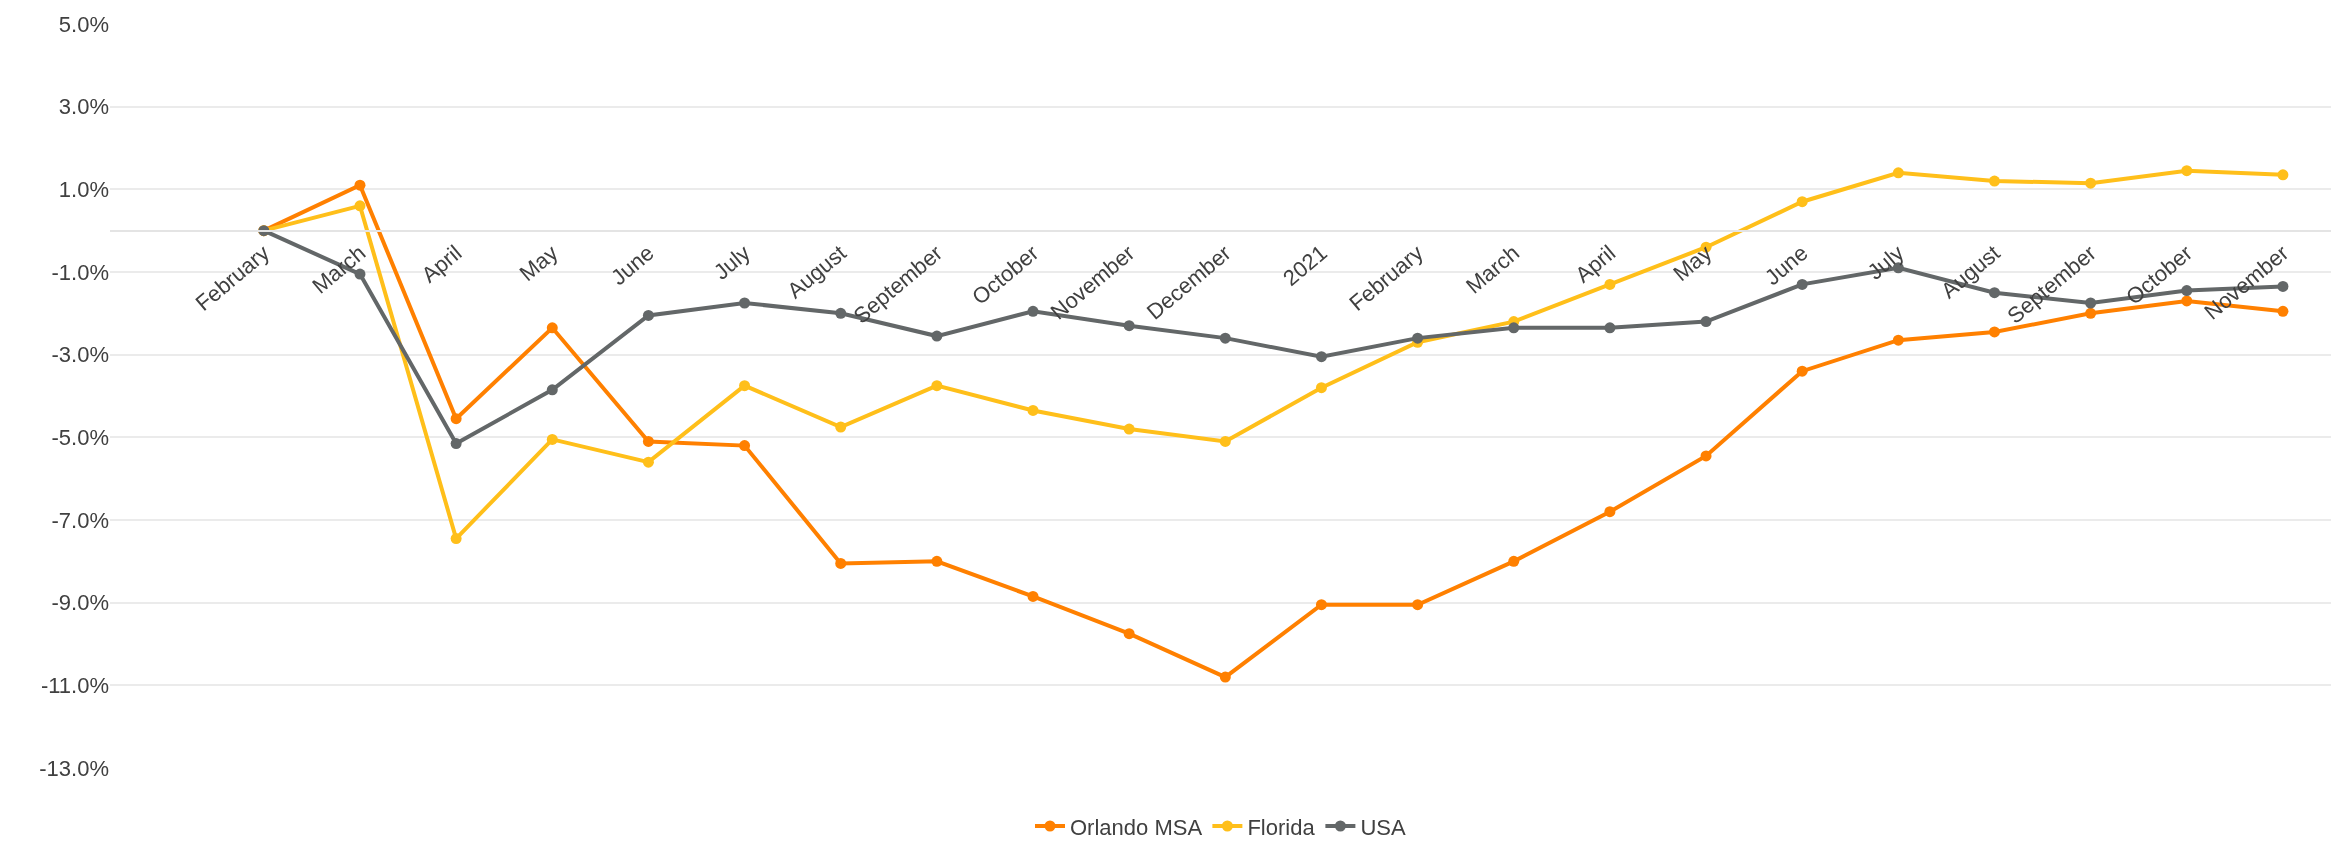 The image size is (2351, 859). What do you see at coordinates (74, 686) in the screenshot?
I see `y-tick-label: -11.0%` at bounding box center [74, 686].